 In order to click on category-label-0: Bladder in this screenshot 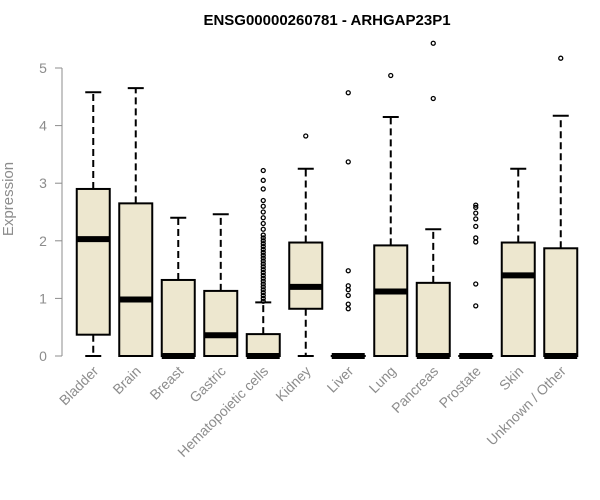, I will do `click(79, 386)`.